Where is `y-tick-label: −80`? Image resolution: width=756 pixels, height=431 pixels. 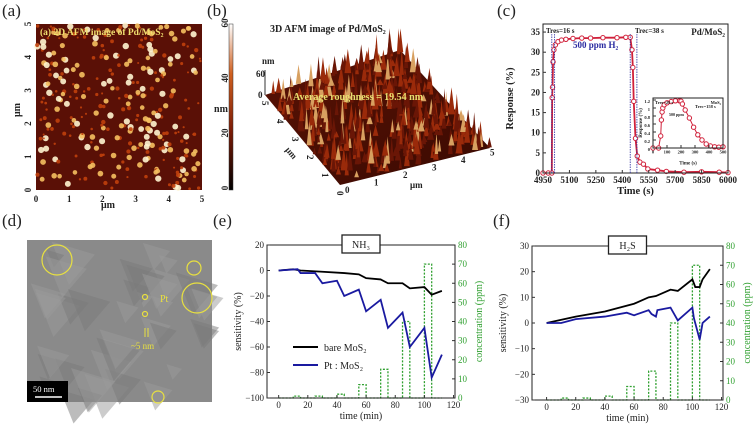
y-tick-label: −80 is located at coordinates (257, 373).